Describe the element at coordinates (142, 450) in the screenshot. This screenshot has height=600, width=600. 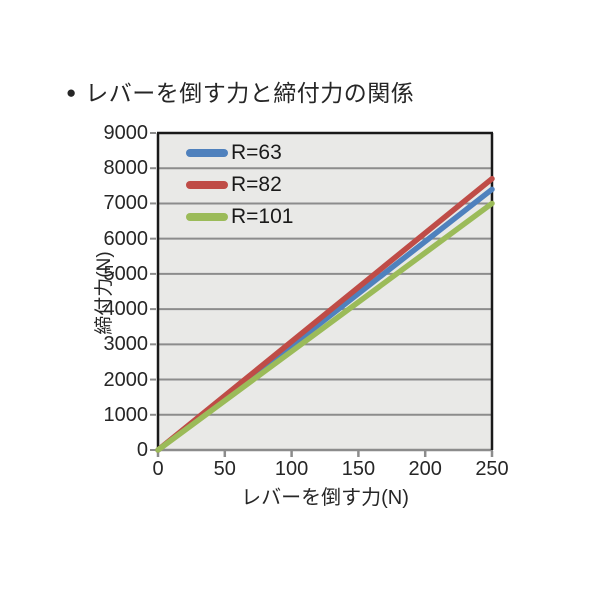
I see `y-tick-label: 0` at that location.